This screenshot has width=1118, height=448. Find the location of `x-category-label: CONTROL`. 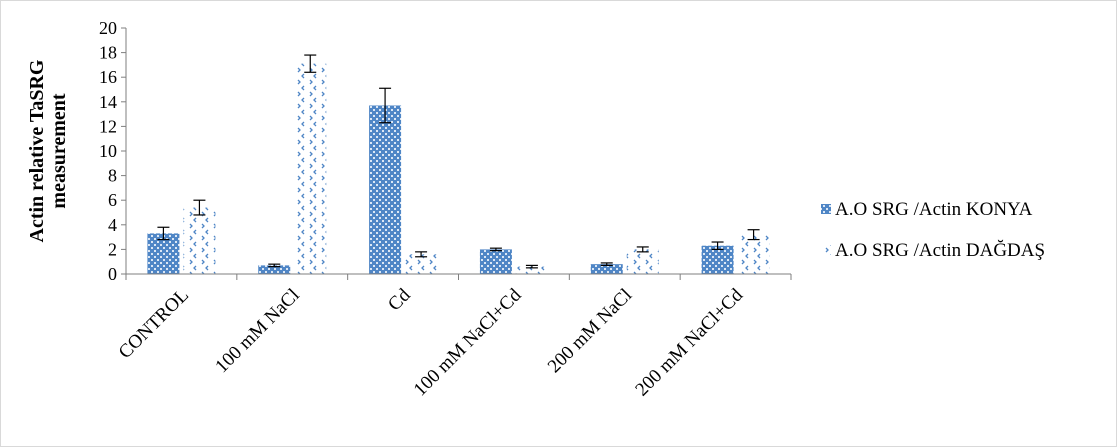

x-category-label: CONTROL is located at coordinates (154, 324).